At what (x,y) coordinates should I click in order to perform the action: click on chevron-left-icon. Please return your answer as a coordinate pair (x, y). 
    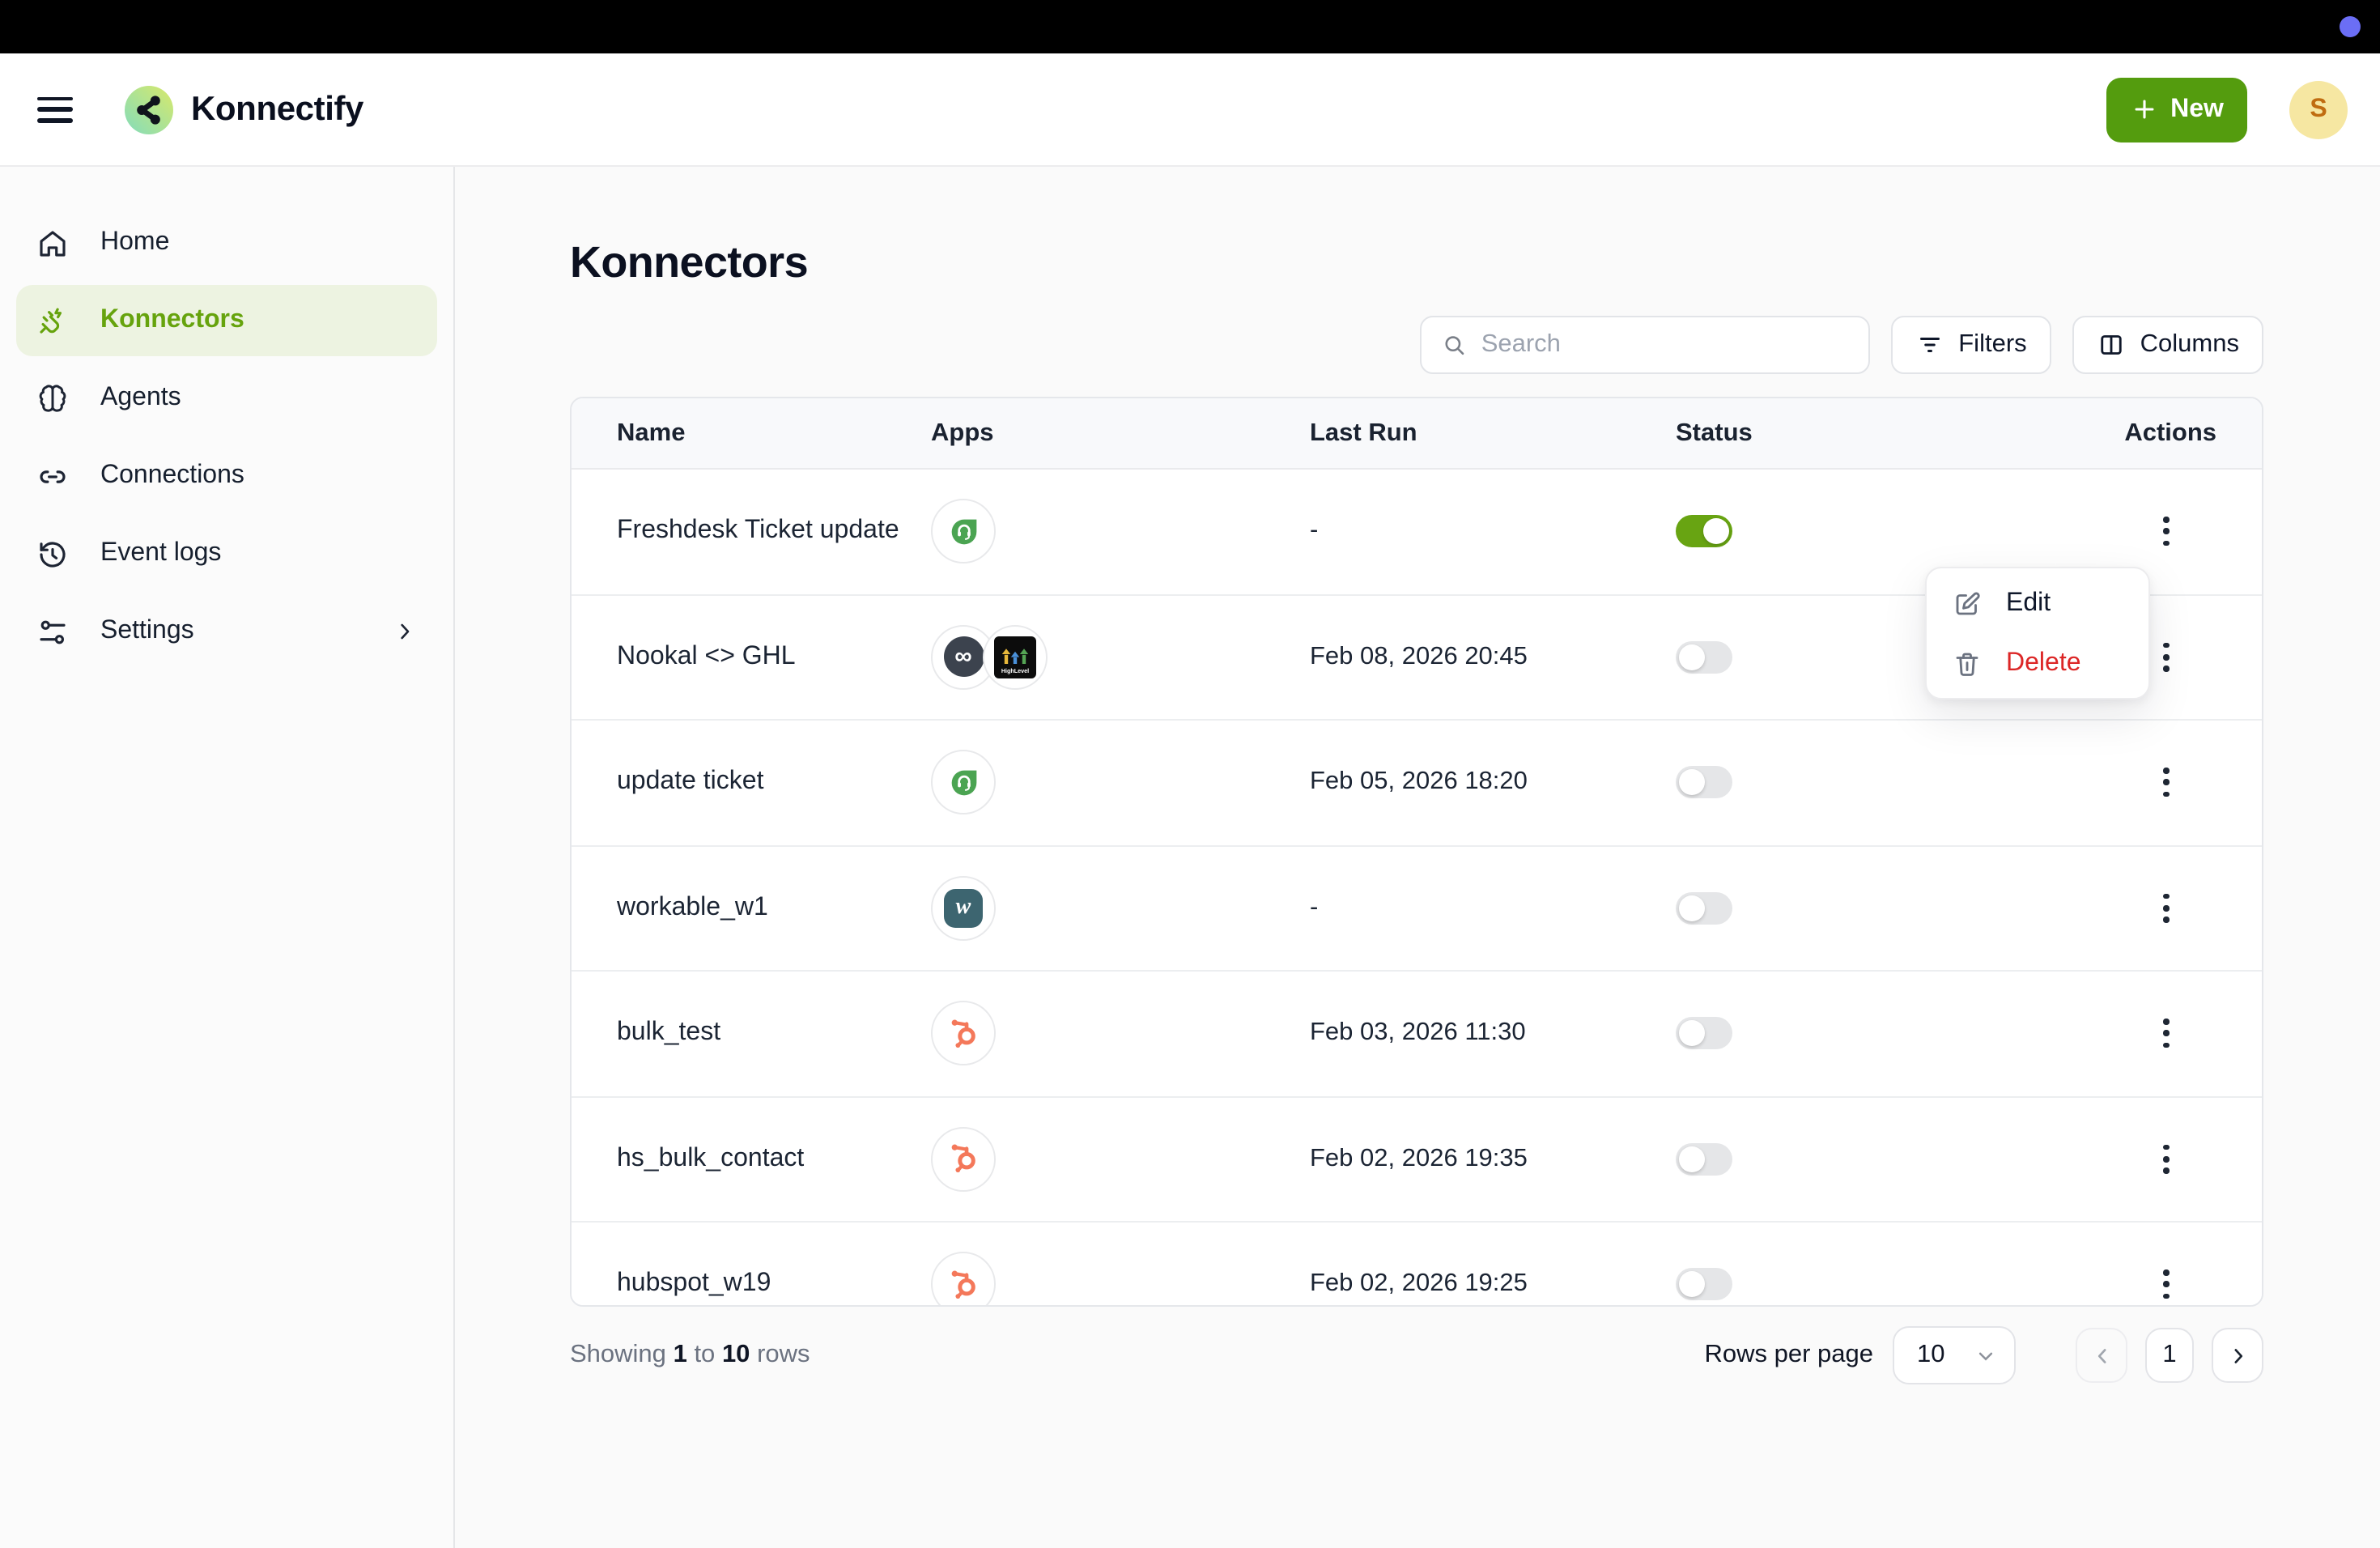
    Looking at the image, I should click on (2101, 1356).